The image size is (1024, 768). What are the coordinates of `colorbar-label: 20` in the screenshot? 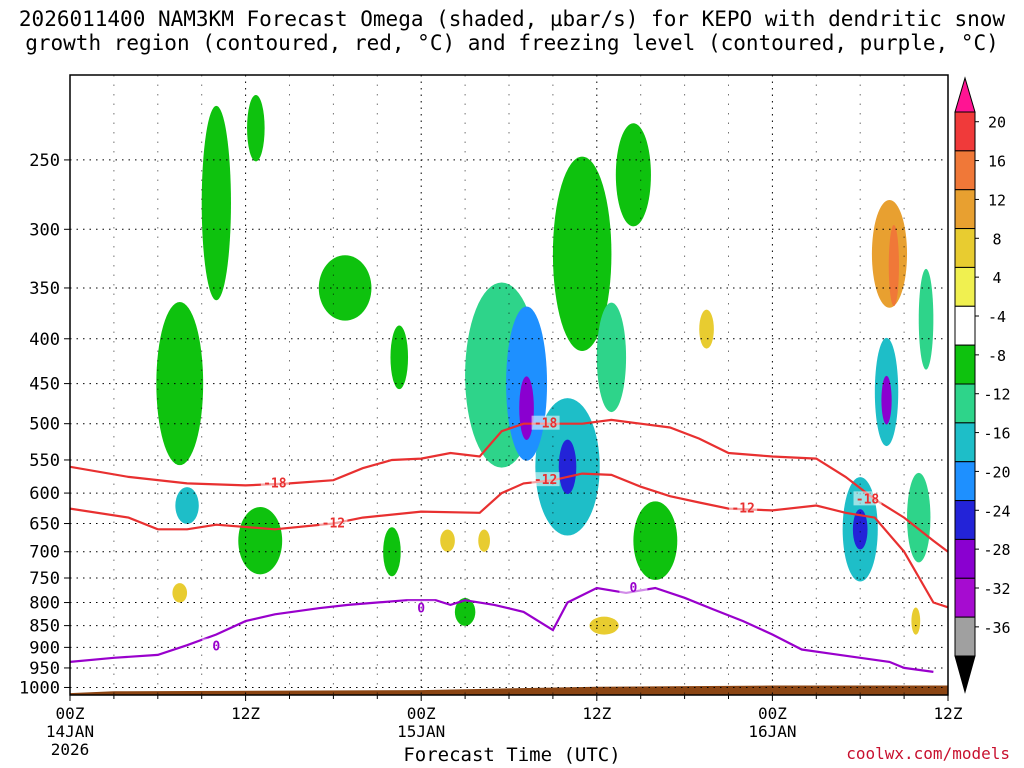 It's located at (997, 123).